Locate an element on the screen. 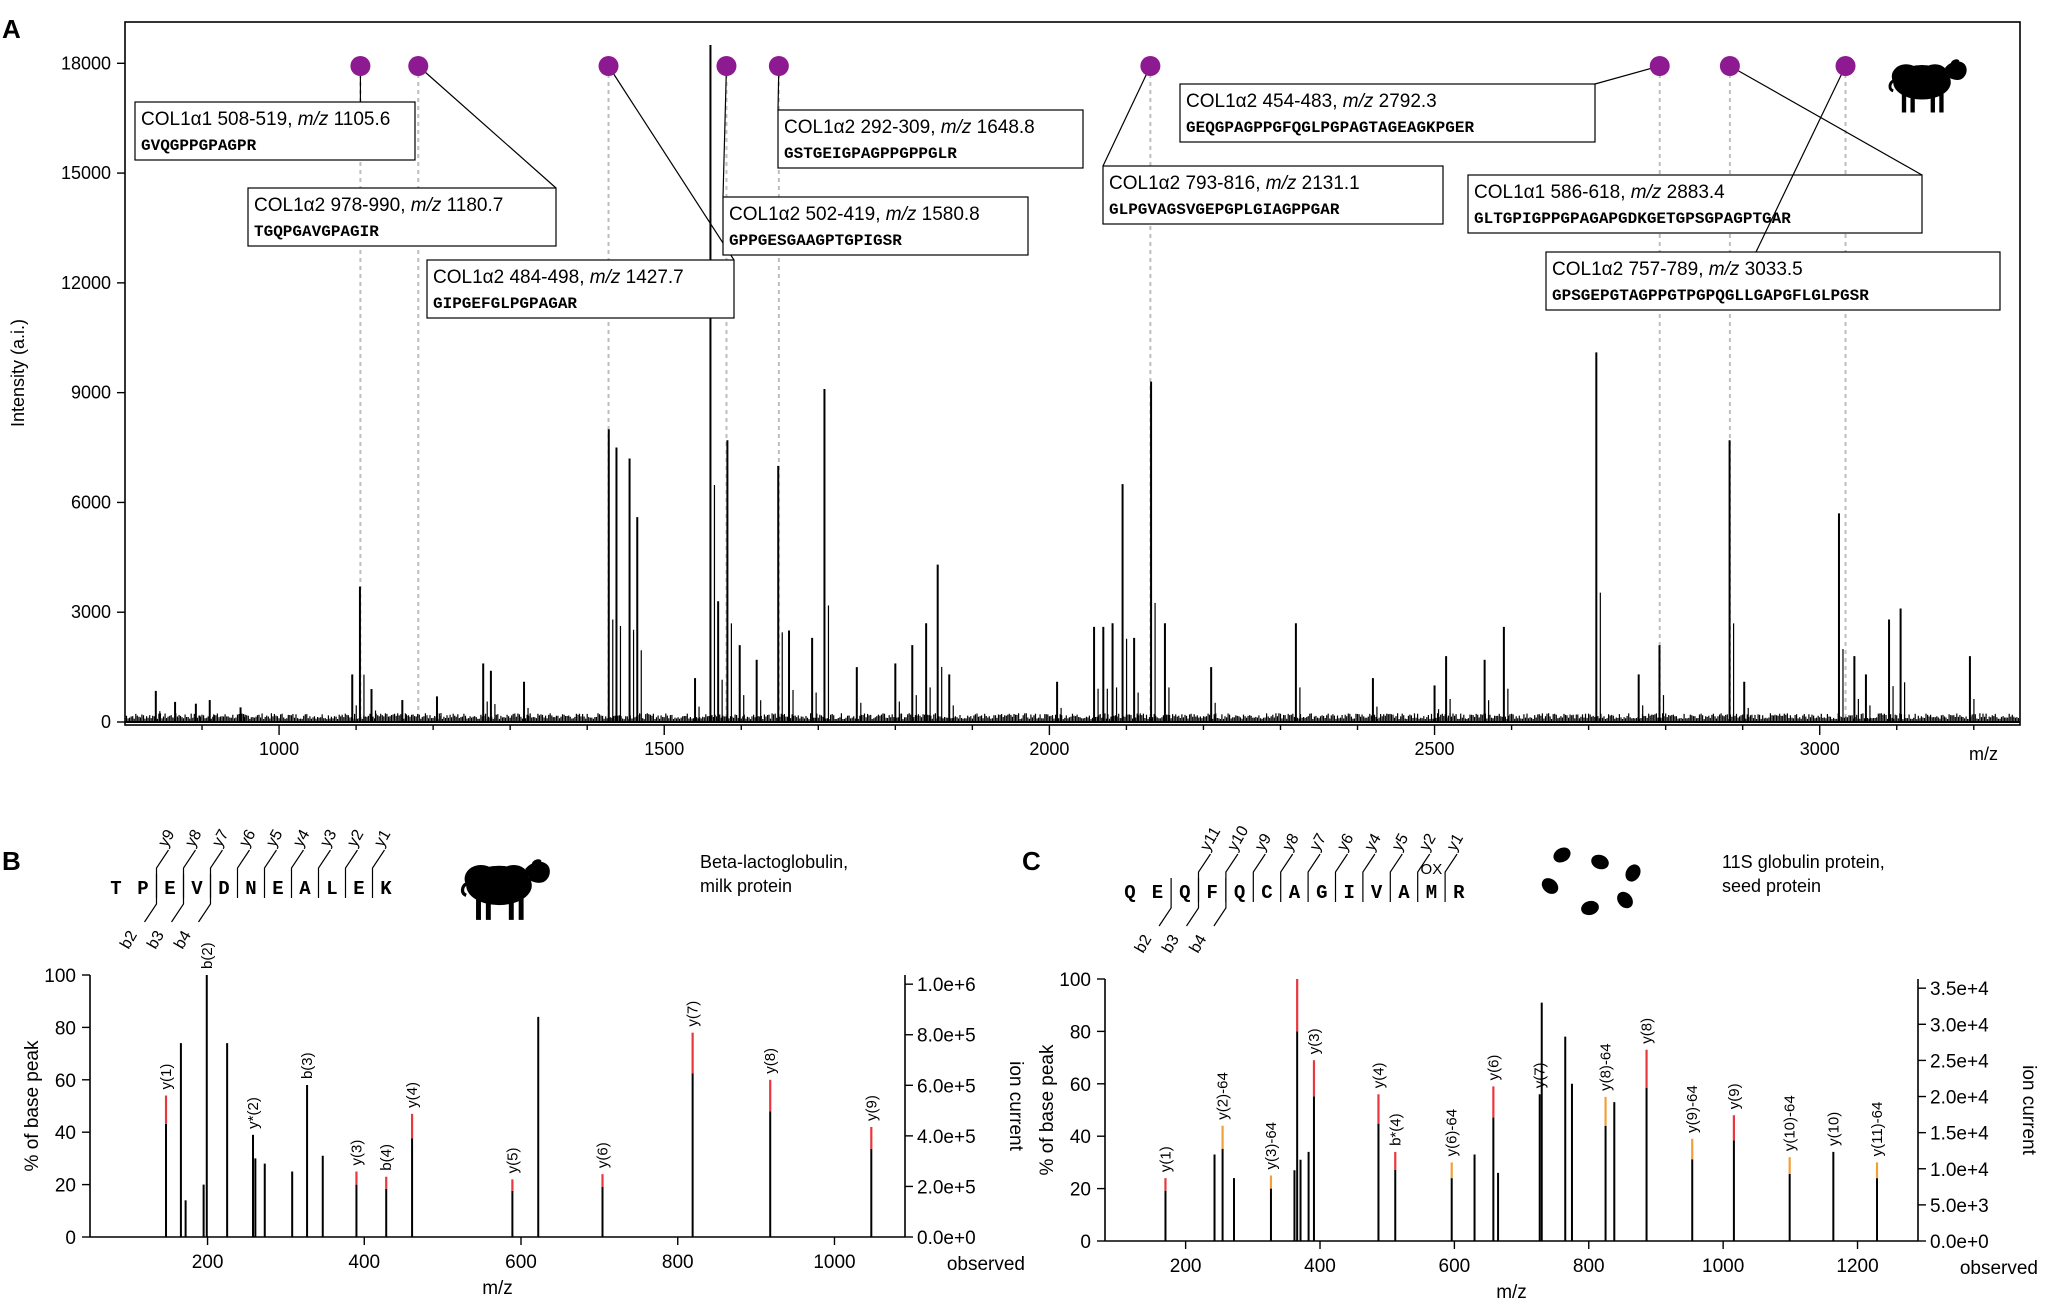  peak-label: y(2)-64 is located at coordinates (1223, 1096).